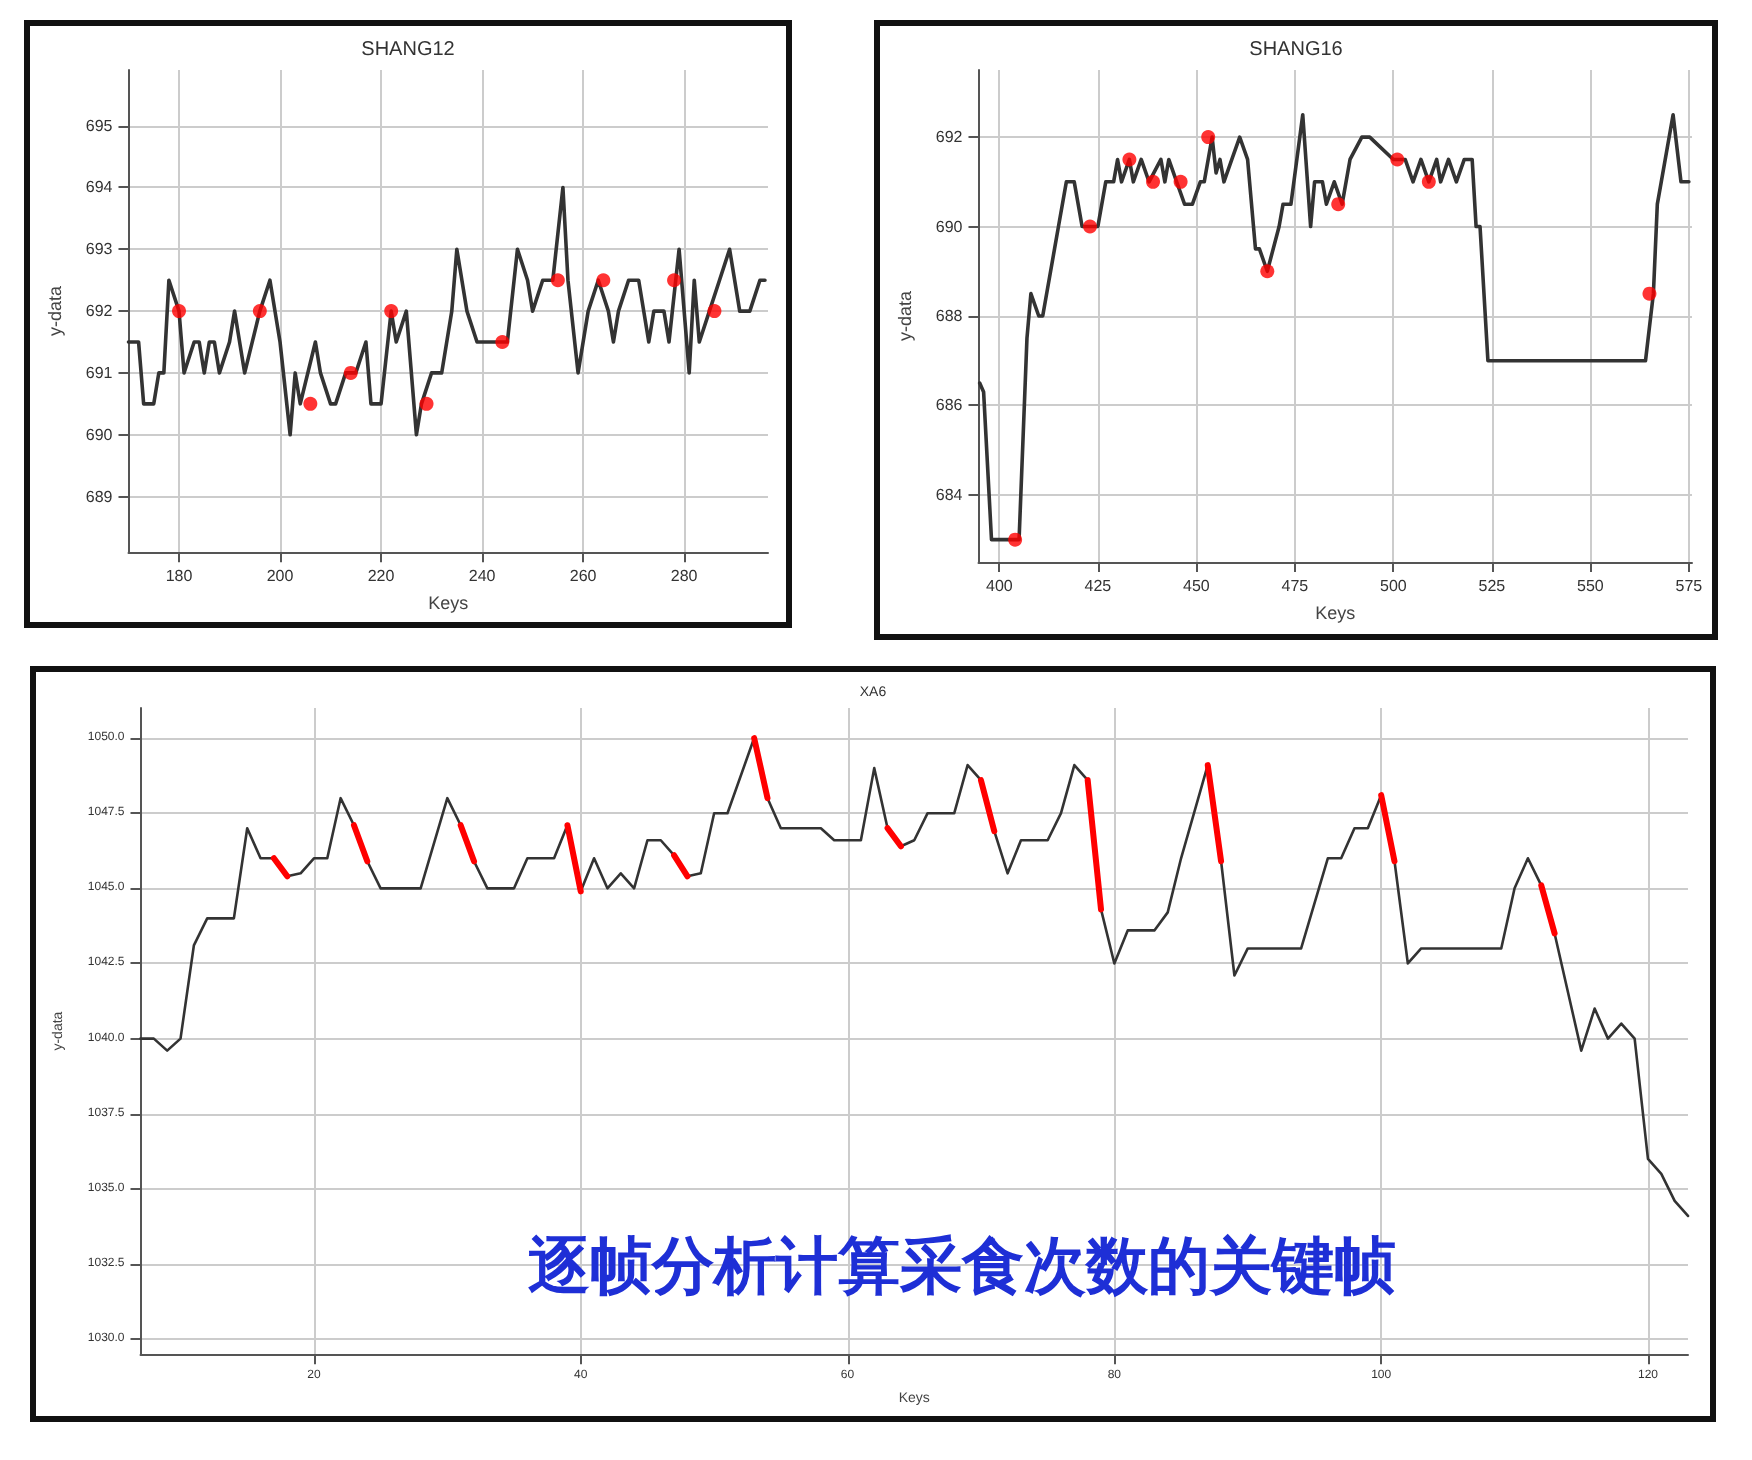 This screenshot has width=1752, height=1460. What do you see at coordinates (446, 311) in the screenshot?
I see `line-series` at bounding box center [446, 311].